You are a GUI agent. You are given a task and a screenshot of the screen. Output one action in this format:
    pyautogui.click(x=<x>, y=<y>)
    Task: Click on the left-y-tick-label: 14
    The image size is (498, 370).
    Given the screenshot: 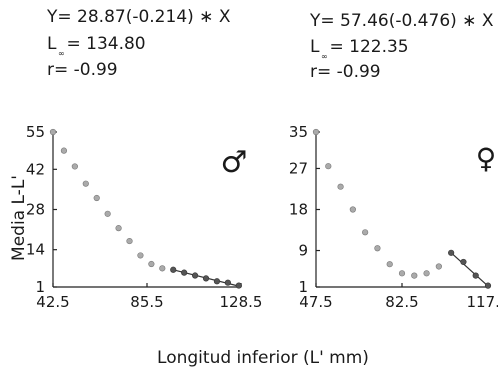 What is the action you would take?
    pyautogui.click(x=35, y=250)
    